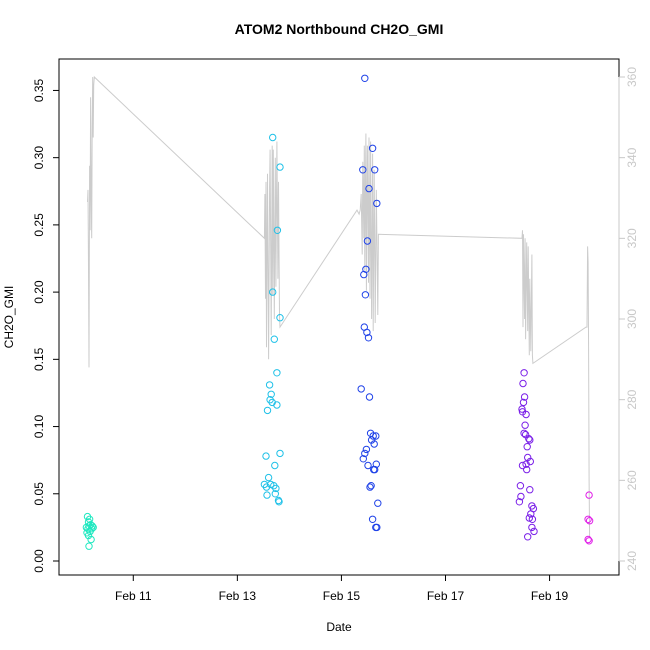 Image resolution: width=650 pixels, height=650 pixels. What do you see at coordinates (39, 494) in the screenshot?
I see `y-tick-label: 0.05` at bounding box center [39, 494].